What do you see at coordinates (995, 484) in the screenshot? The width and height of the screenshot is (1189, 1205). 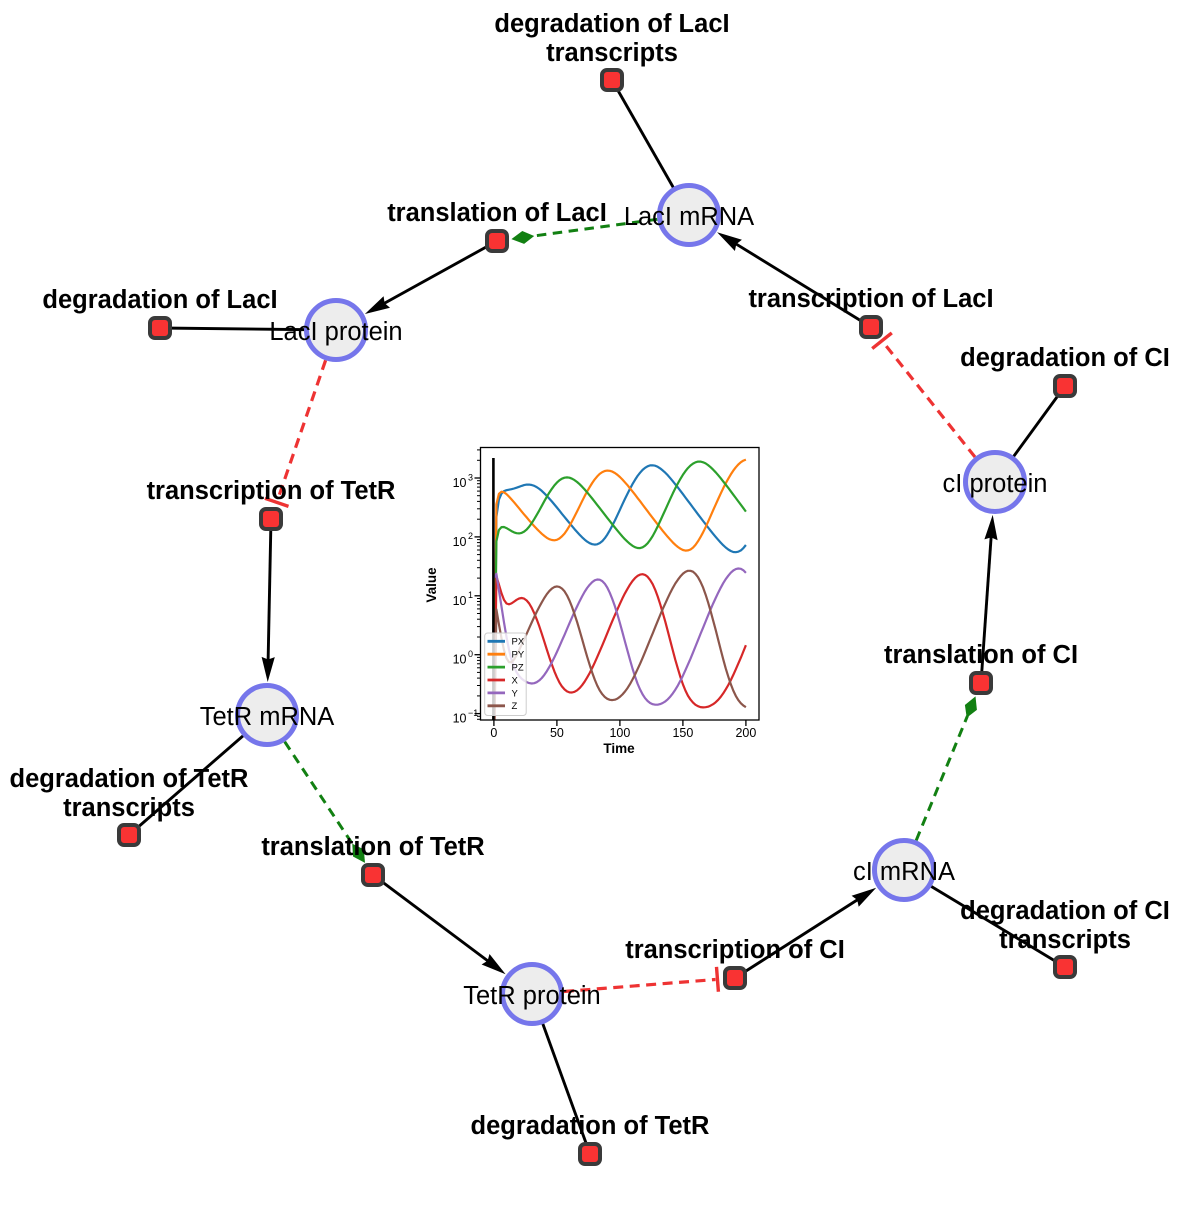 I see `svg-text: cI protein` at bounding box center [995, 484].